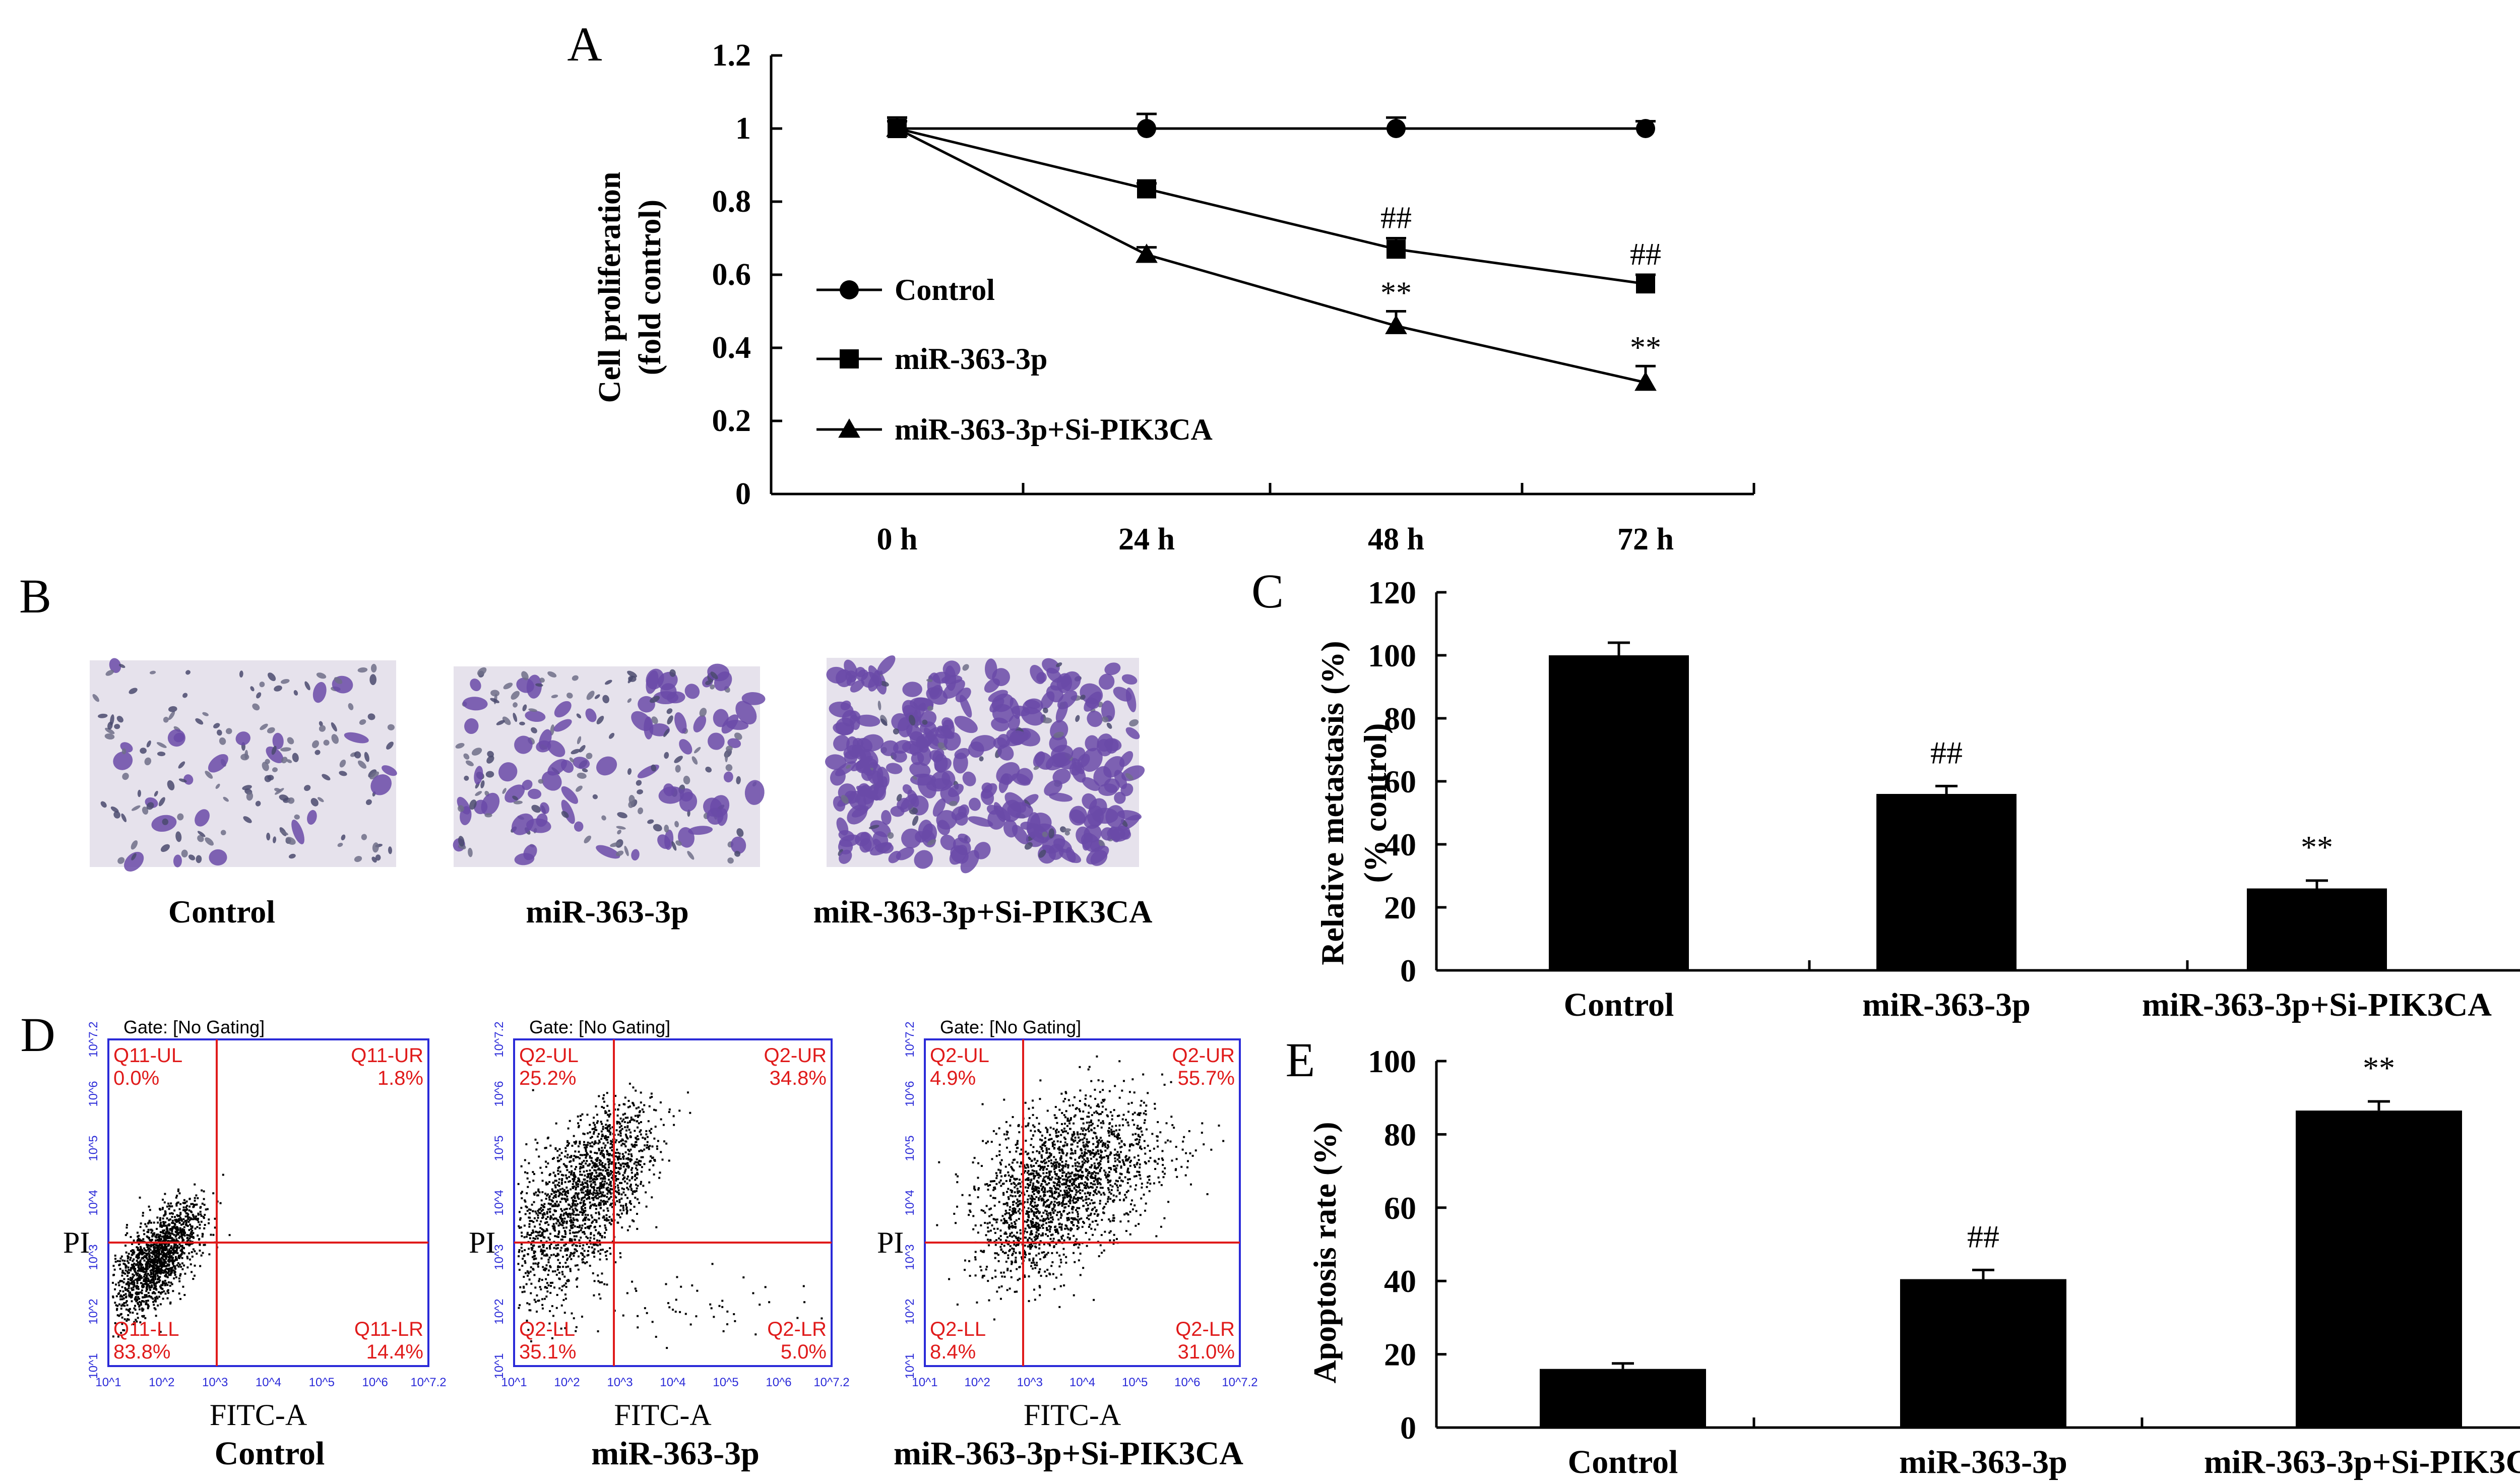  What do you see at coordinates (93, 1203) in the screenshot?
I see `panel-d-y-tick-label: 10^4` at bounding box center [93, 1203].